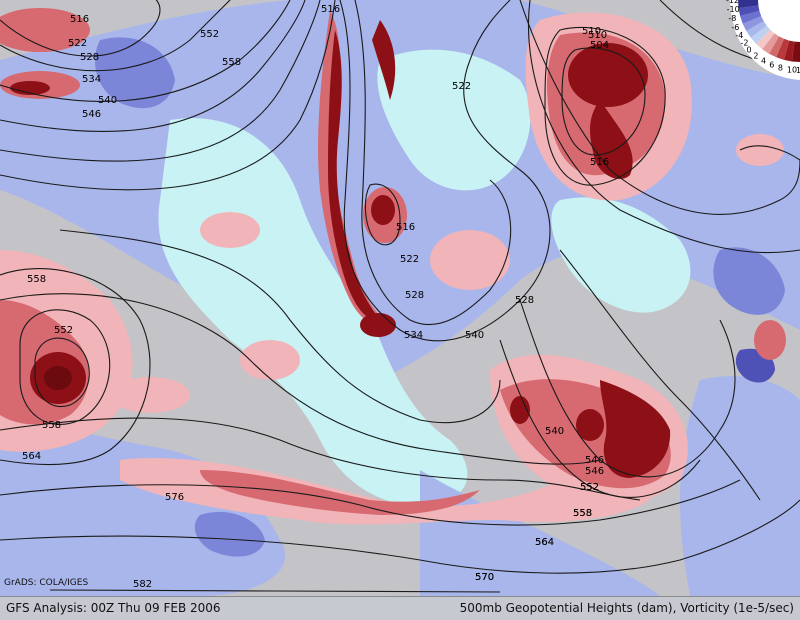 This screenshot has height=620, width=800. I want to click on colorbar-label: 2, so click(755, 56).